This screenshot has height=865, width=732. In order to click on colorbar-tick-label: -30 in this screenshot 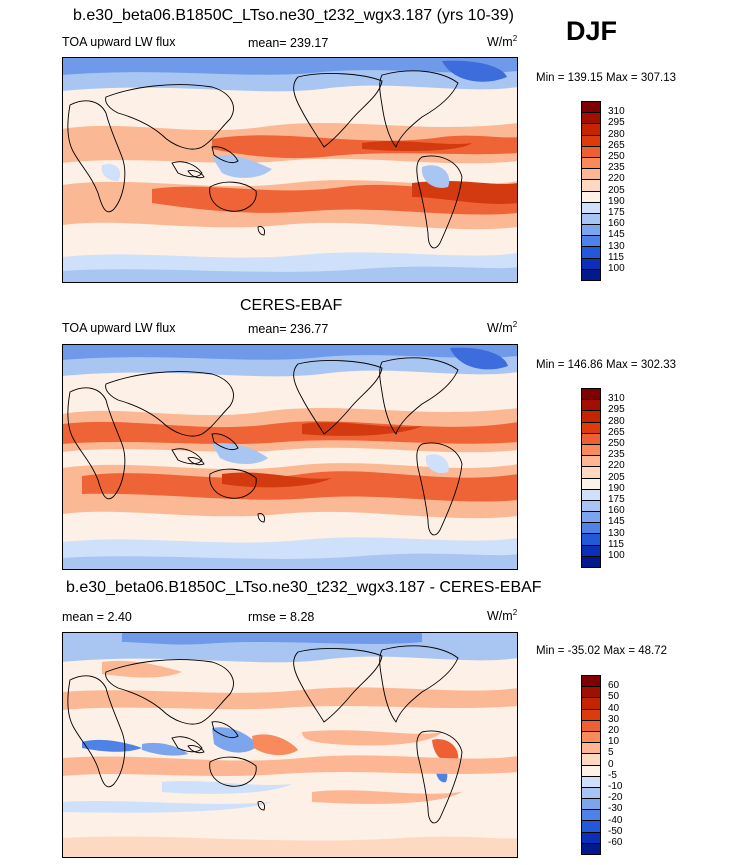, I will do `click(615, 809)`.